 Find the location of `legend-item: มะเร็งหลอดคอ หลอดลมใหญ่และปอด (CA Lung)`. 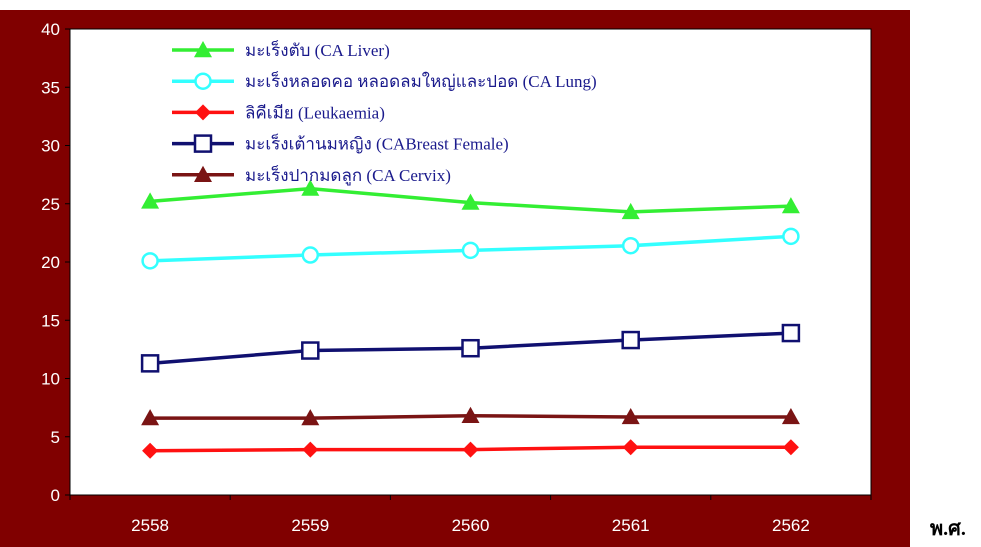

legend-item: มะเร็งหลอดคอ หลอดลมใหญ่และปอด (CA Lung) is located at coordinates (384, 80).